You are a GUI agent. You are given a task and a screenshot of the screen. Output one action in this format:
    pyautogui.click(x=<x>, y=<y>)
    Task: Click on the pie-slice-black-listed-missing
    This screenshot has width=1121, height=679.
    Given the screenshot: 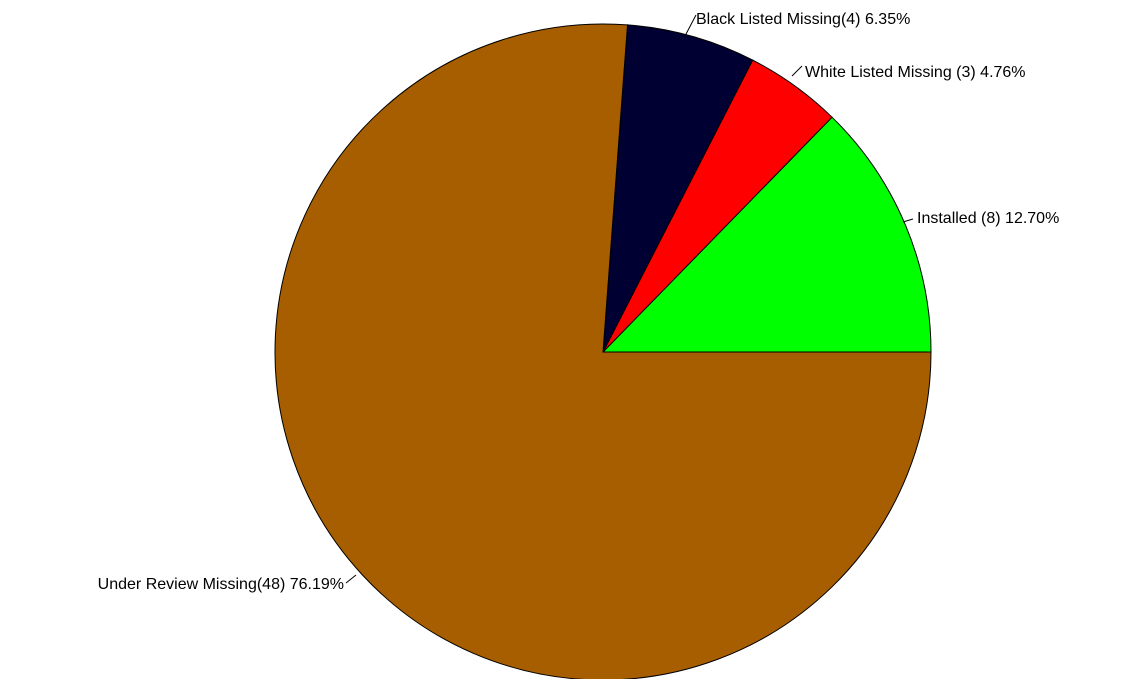 What is the action you would take?
    pyautogui.click(x=678, y=188)
    